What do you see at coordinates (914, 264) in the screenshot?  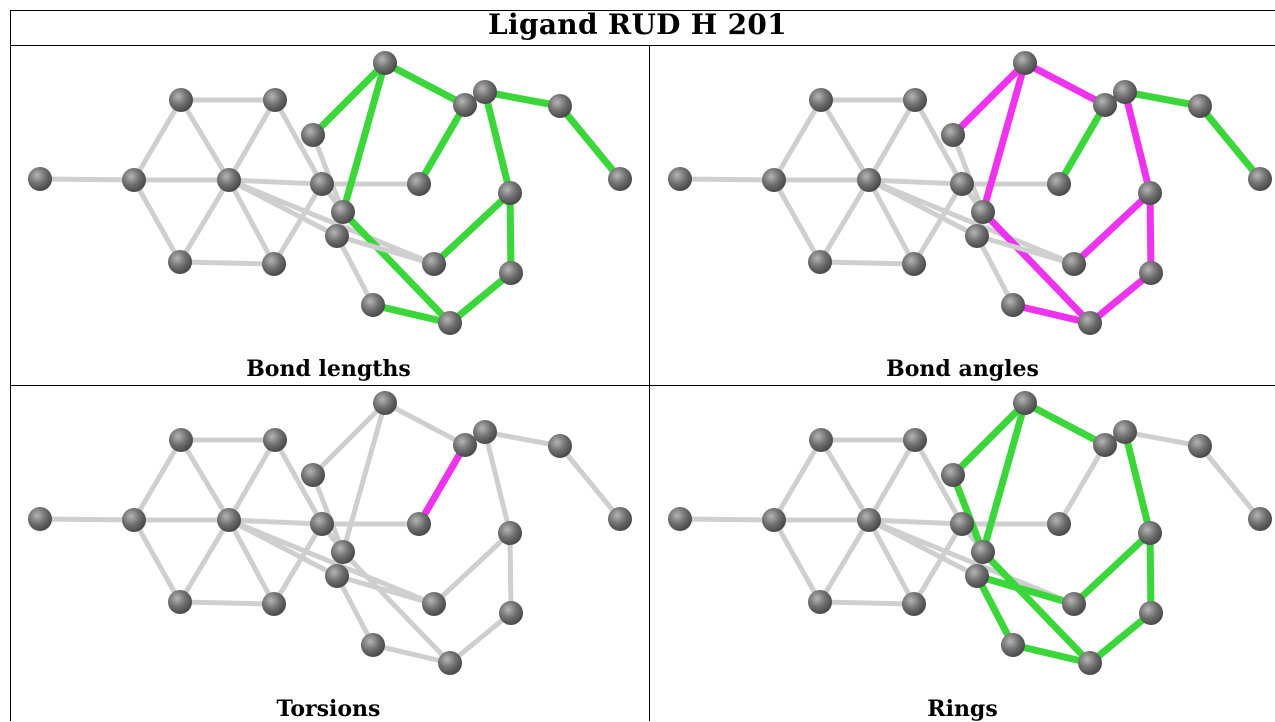 I see `atom-h` at bounding box center [914, 264].